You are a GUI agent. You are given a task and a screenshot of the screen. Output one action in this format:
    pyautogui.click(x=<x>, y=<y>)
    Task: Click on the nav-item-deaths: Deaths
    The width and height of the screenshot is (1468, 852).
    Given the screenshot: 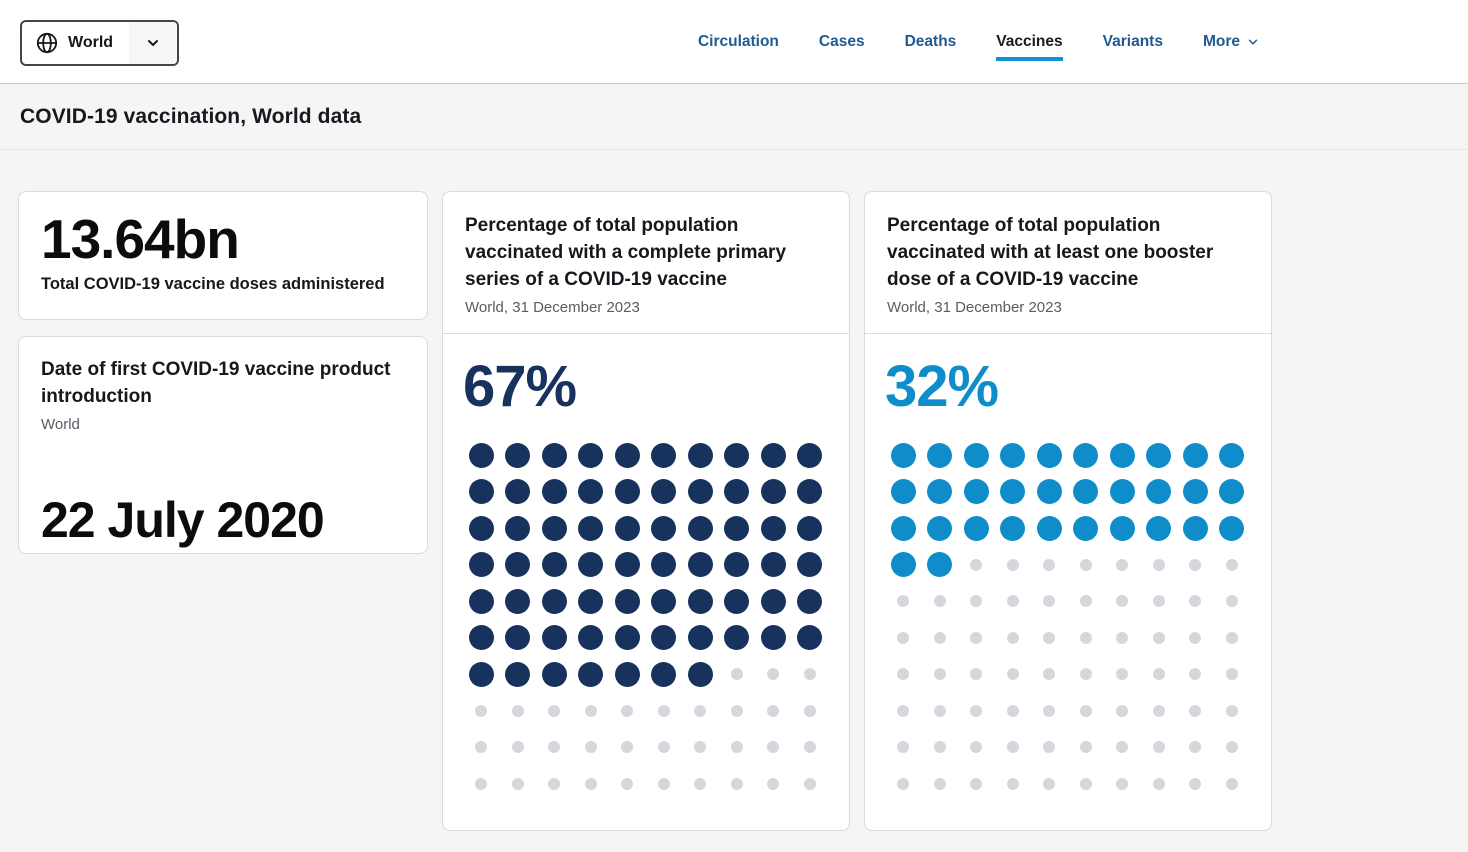 What is the action you would take?
    pyautogui.click(x=930, y=41)
    